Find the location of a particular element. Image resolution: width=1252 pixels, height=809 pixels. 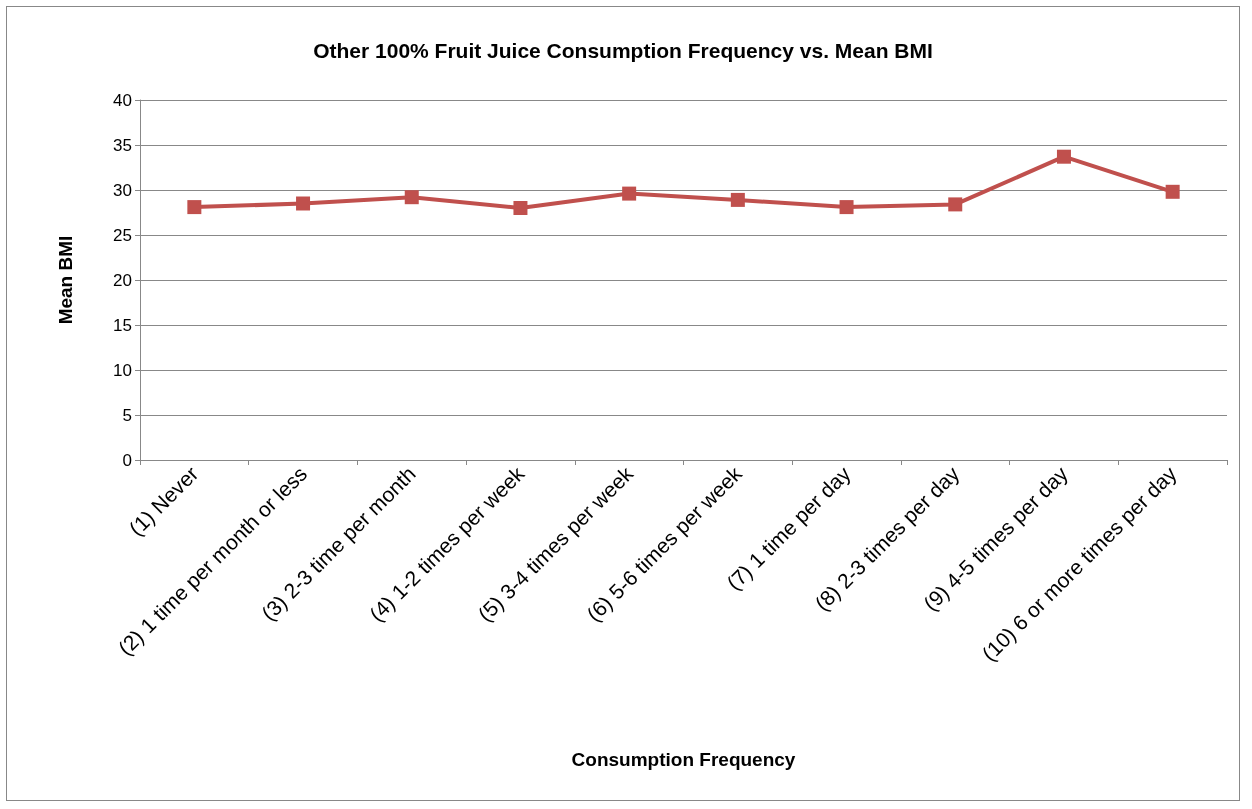

y-tick-label: 30 is located at coordinates (122, 190).